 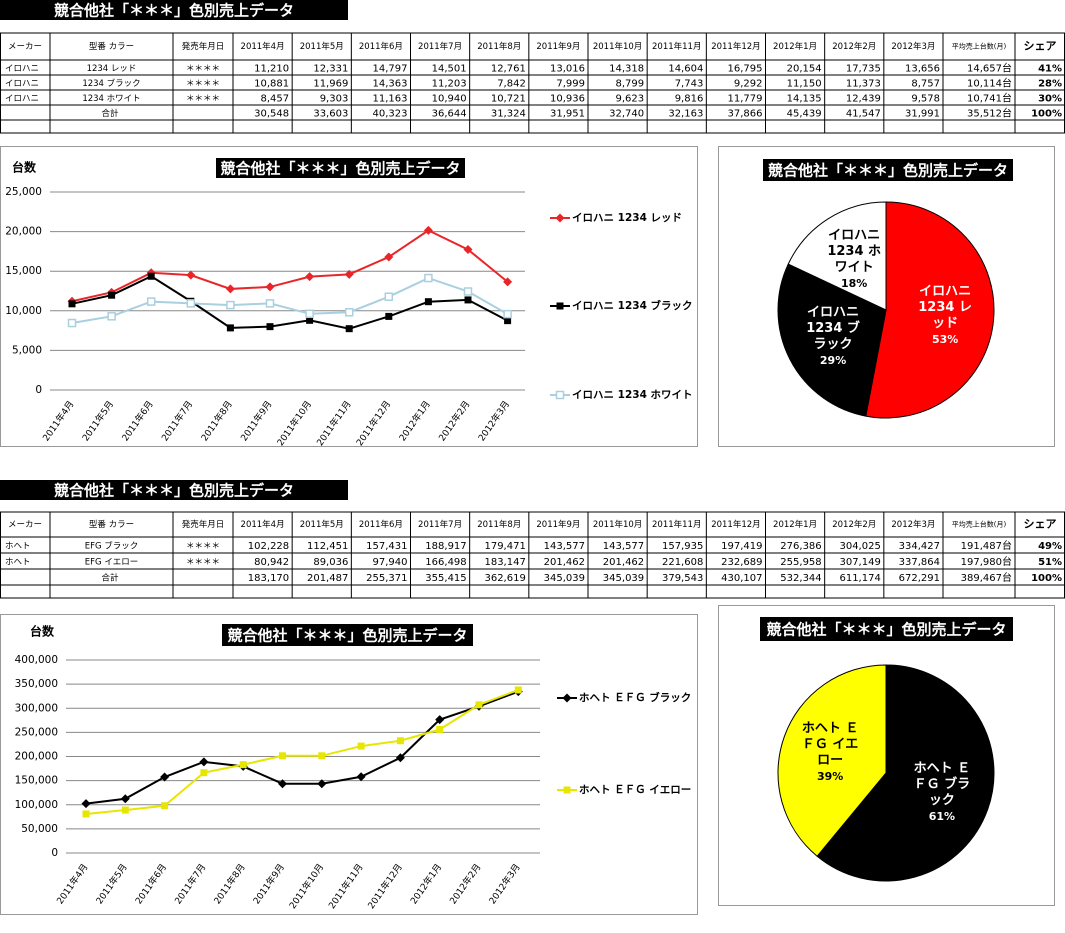 I want to click on table-cell: 183,147, so click(x=504, y=562).